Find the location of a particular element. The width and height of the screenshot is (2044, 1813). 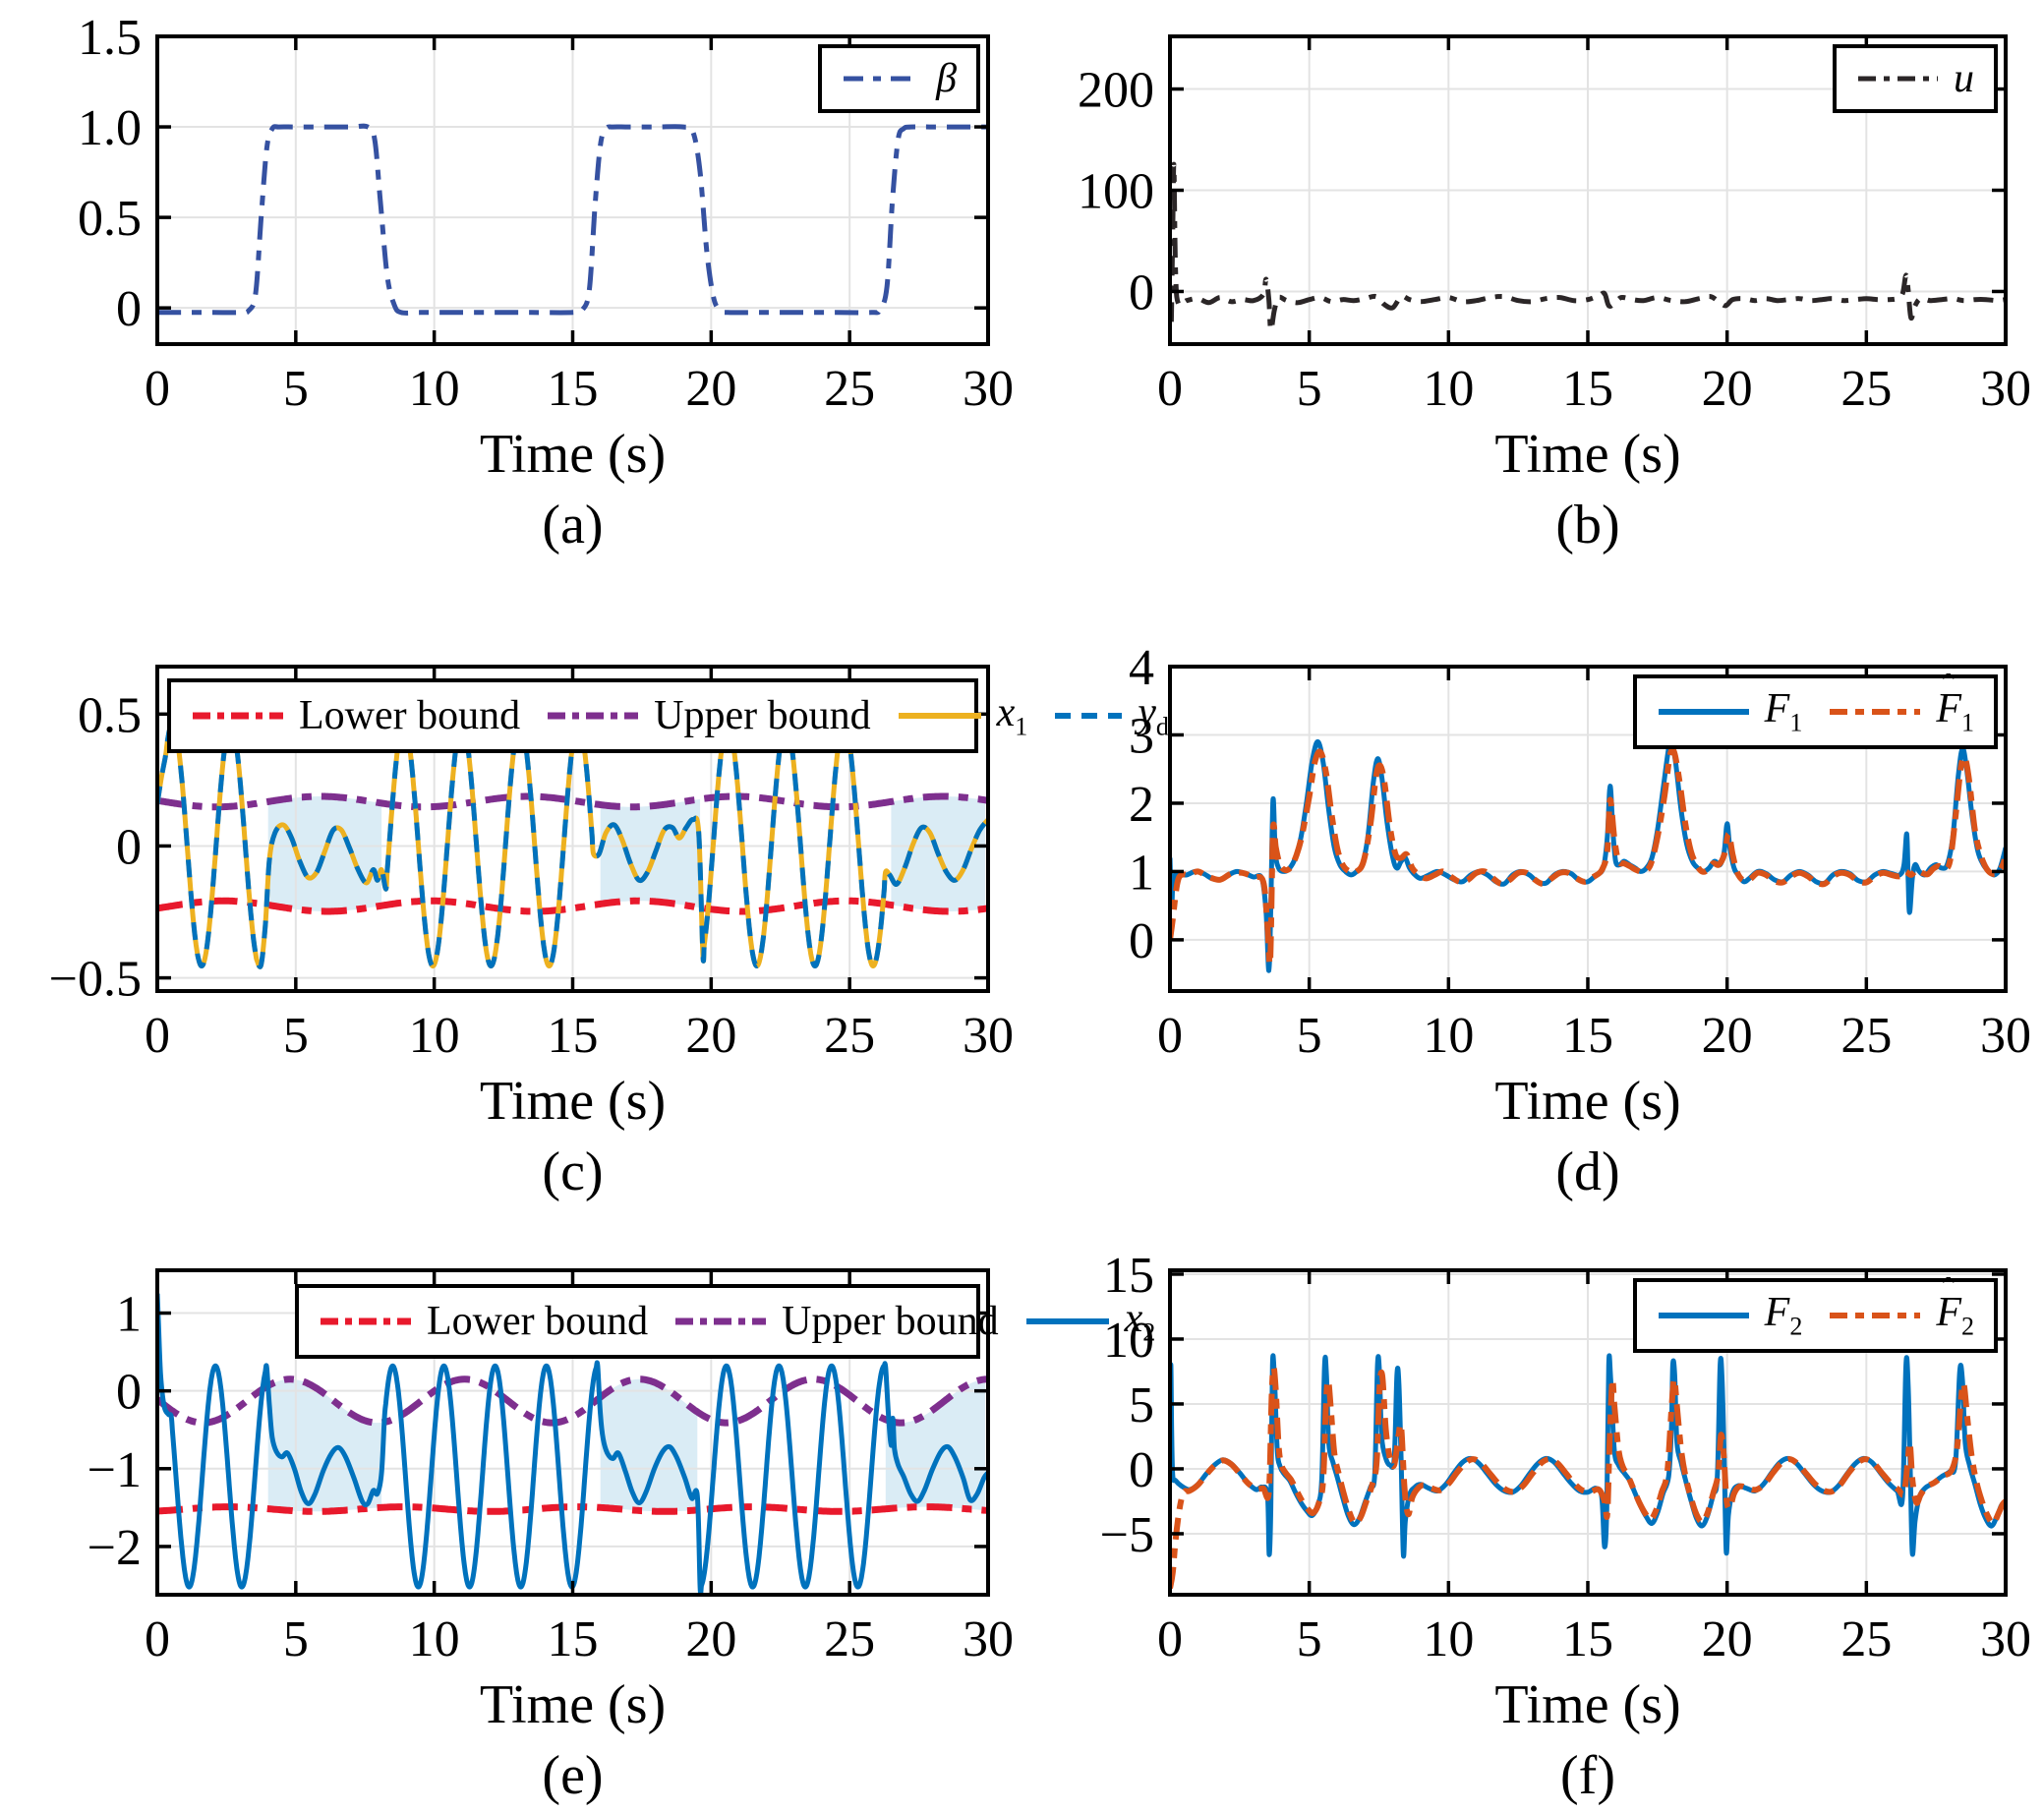

legend-label: β is located at coordinates (946, 79).